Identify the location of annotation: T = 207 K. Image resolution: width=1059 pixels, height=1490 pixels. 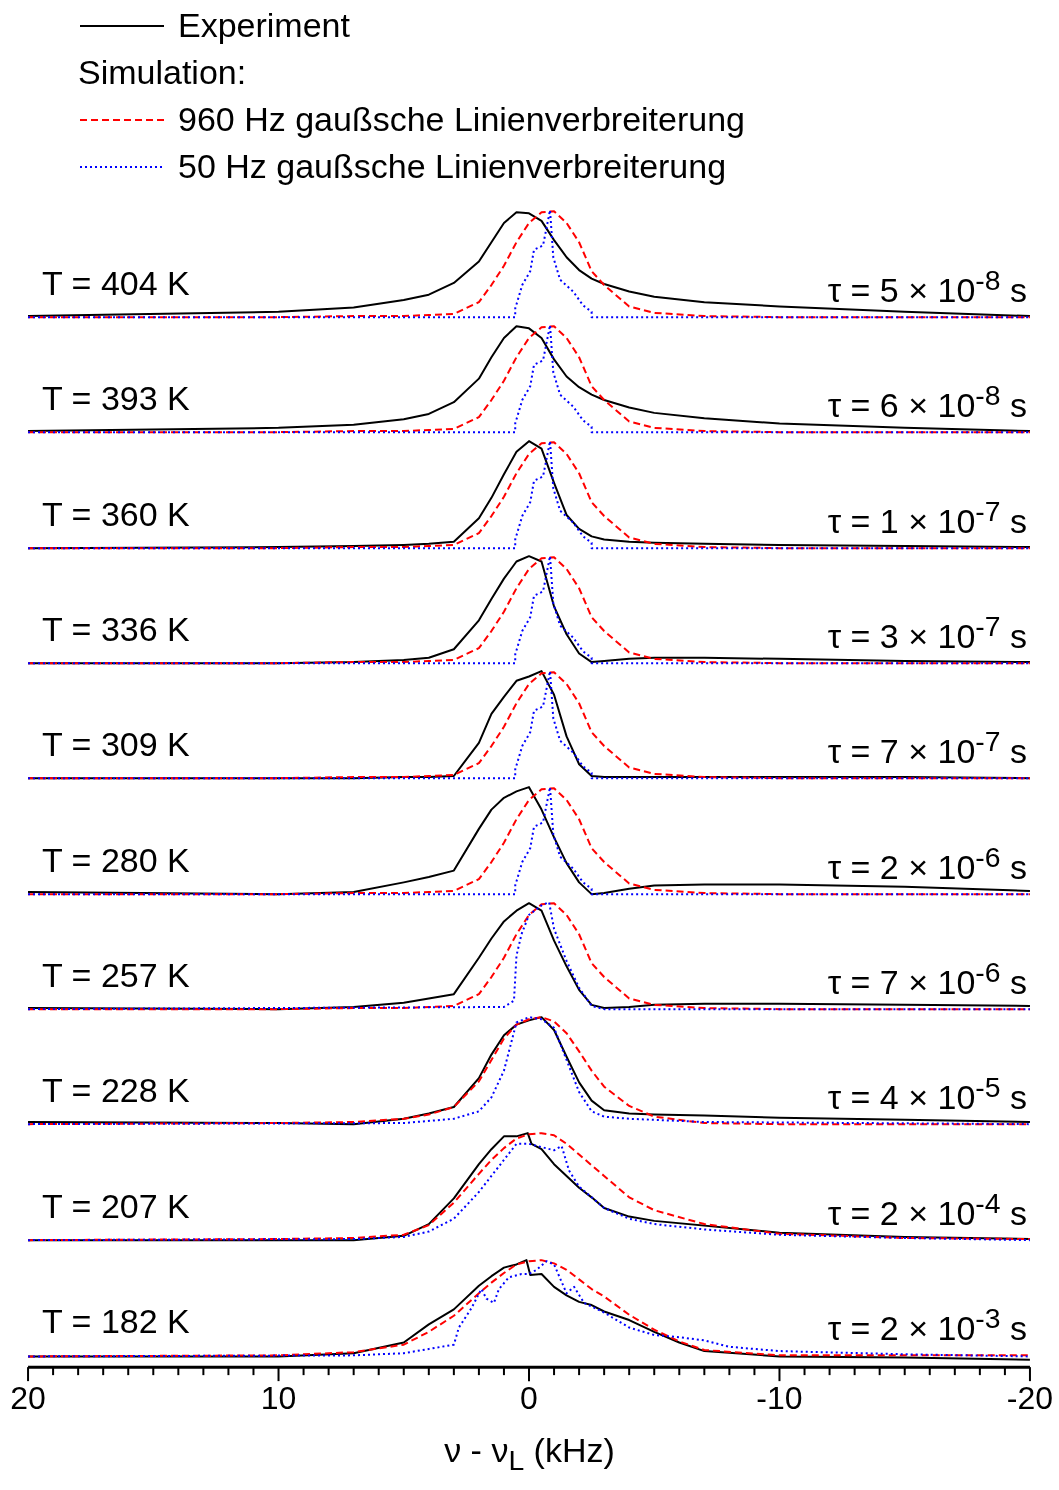
(116, 1206).